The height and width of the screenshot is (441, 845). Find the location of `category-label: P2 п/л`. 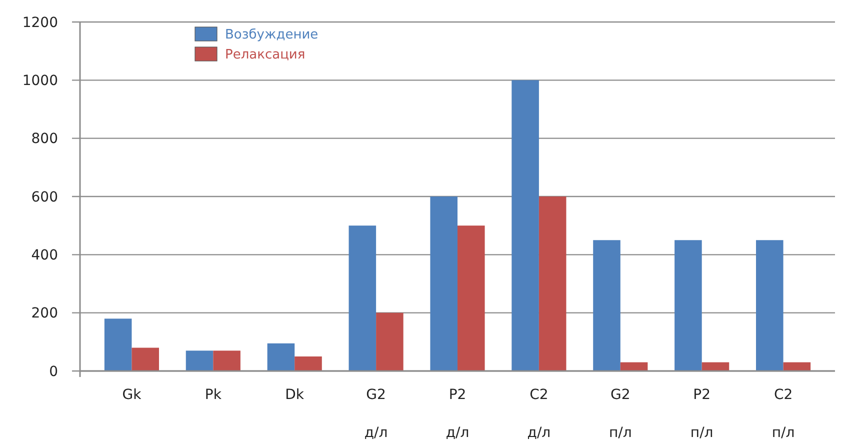

category-label: P2 п/л is located at coordinates (702, 414).